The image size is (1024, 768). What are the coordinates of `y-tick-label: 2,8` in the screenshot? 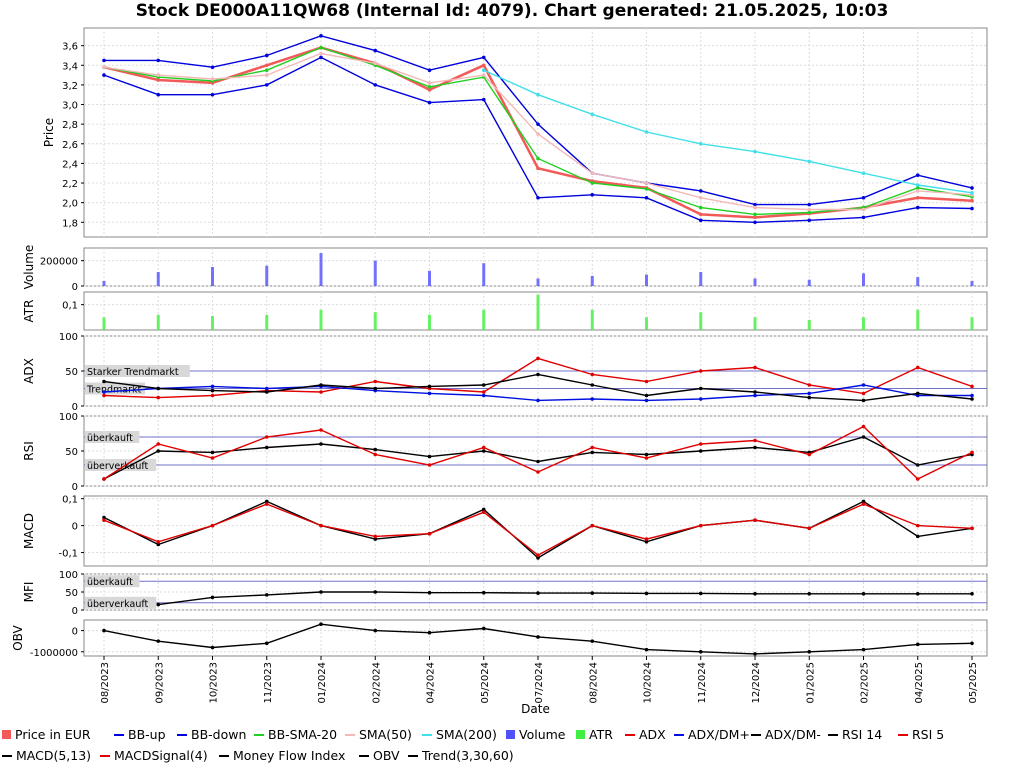 It's located at (70, 125).